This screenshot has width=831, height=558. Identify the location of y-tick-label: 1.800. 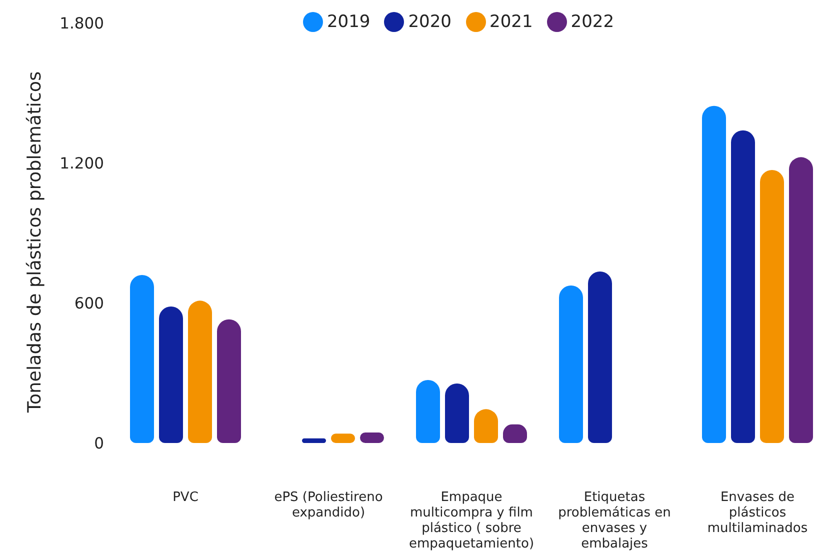
(82, 23).